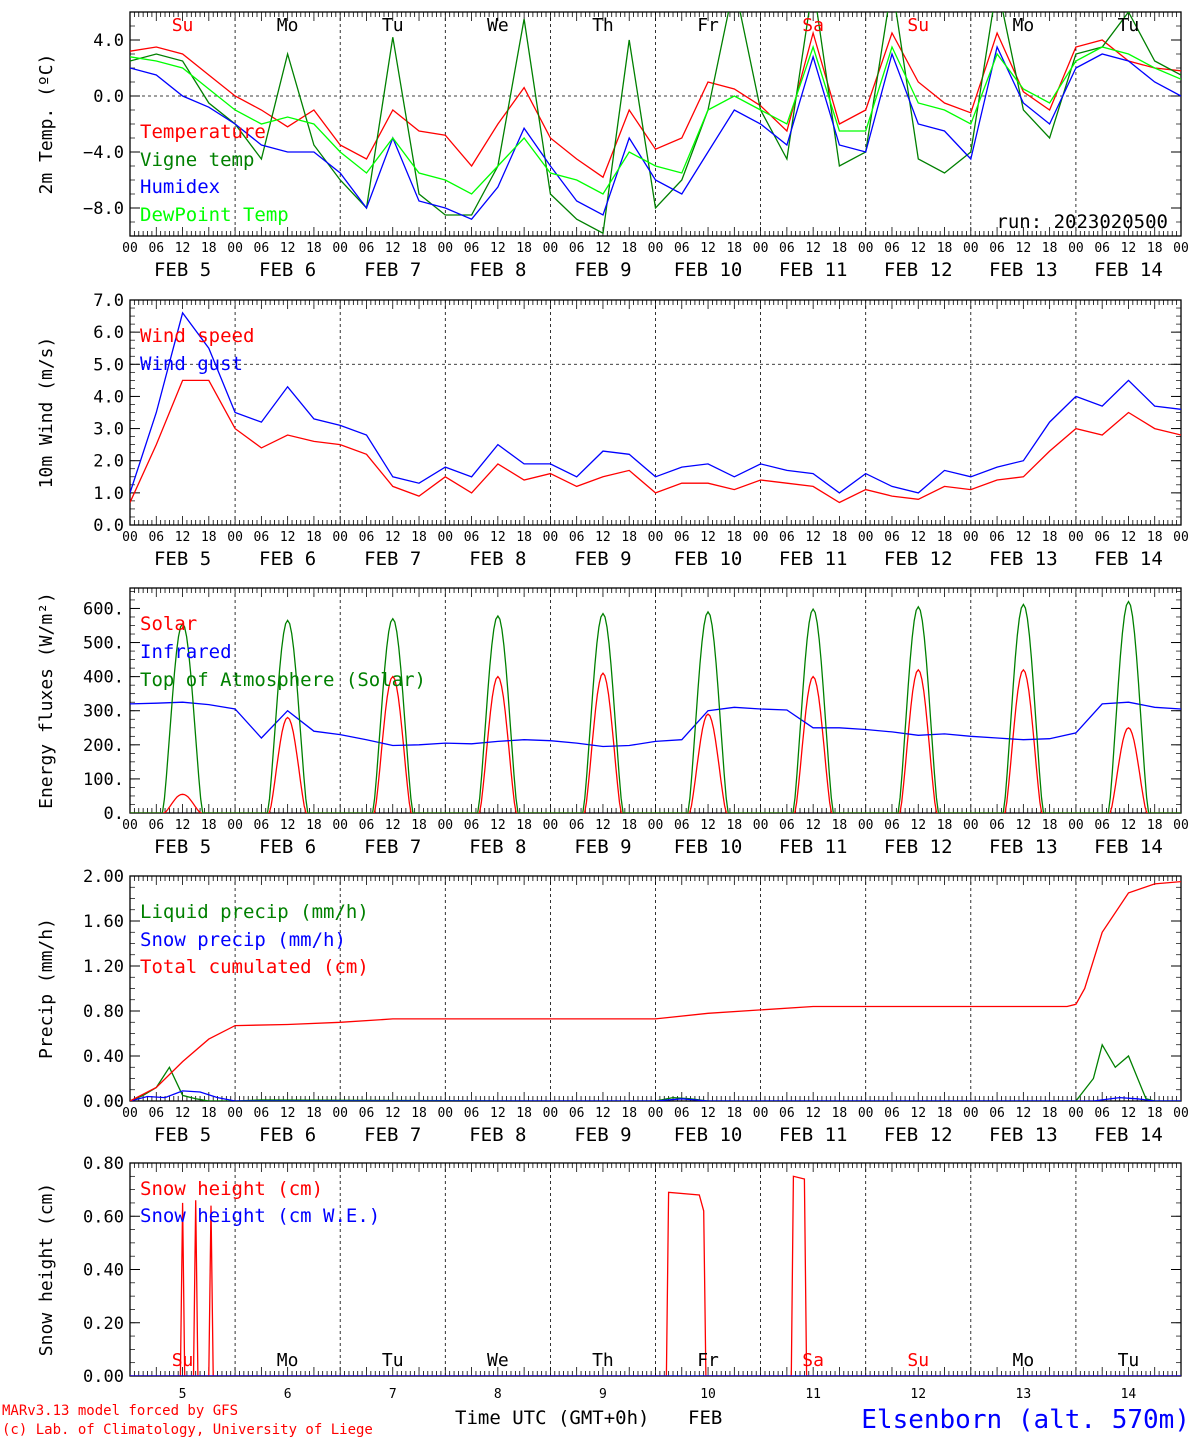 The image size is (1194, 1440). What do you see at coordinates (708, 1360) in the screenshot?
I see `weekday-label: Fr` at bounding box center [708, 1360].